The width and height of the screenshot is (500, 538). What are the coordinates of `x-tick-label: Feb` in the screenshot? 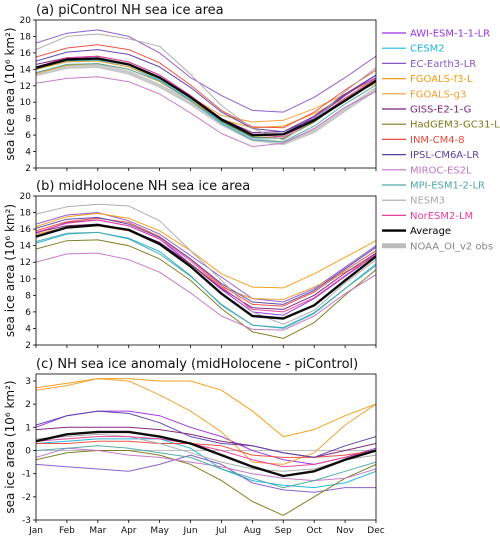 It's located at (67, 531).